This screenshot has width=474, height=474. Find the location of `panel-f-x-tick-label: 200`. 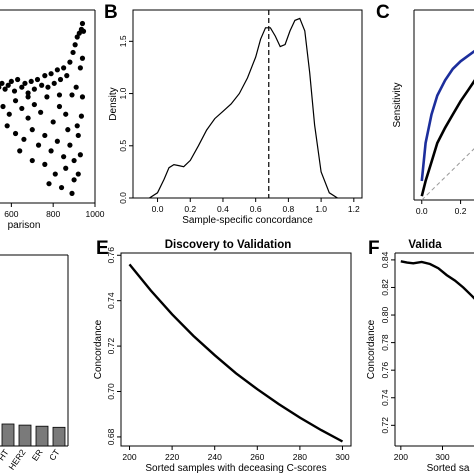

panel-f-x-tick-label: 200 is located at coordinates (401, 457).